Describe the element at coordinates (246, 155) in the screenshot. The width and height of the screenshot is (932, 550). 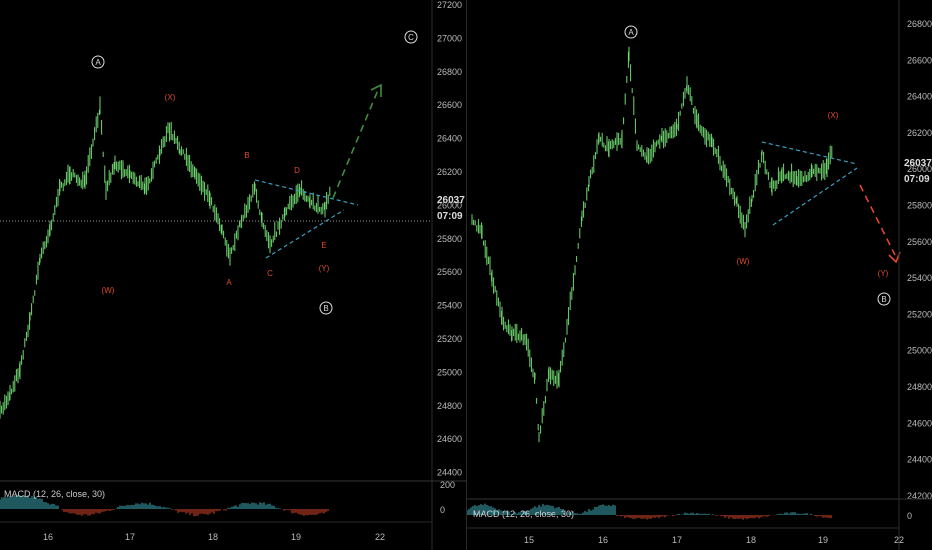
I see `wave-label: B` at that location.